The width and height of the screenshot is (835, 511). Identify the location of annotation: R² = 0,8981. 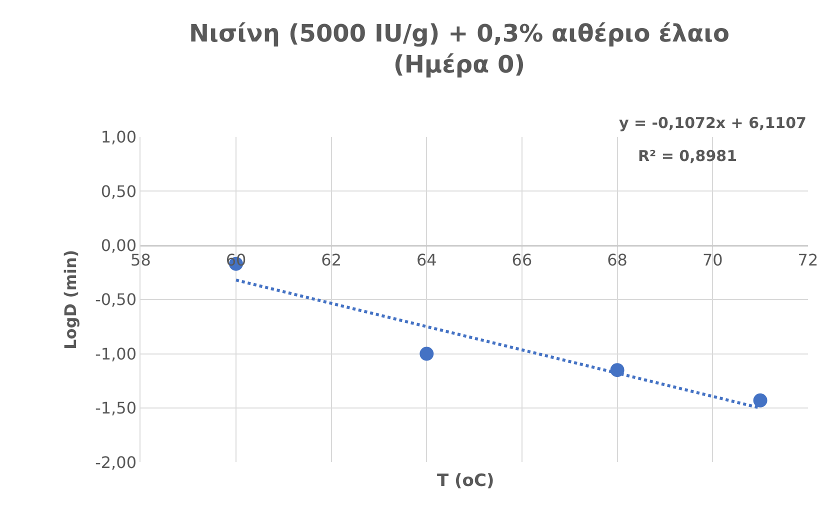
(688, 156).